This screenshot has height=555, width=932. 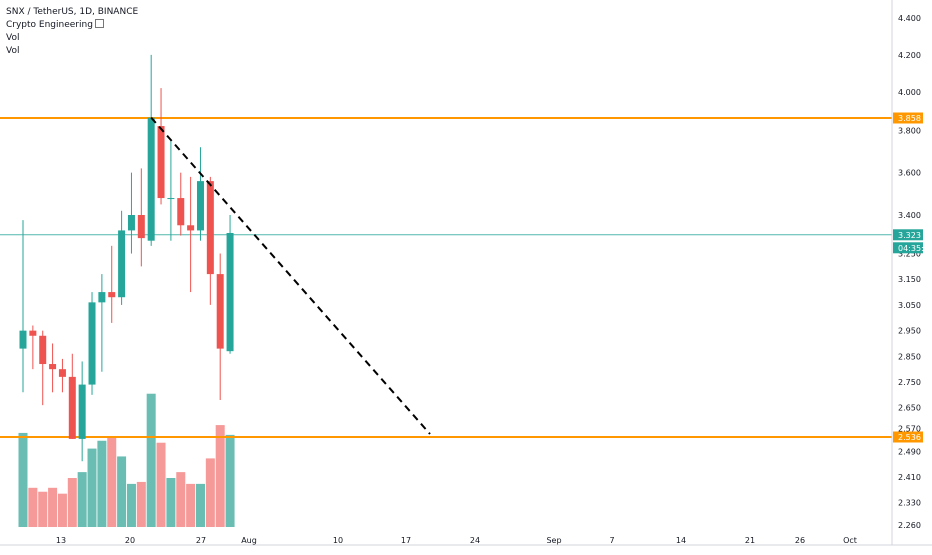 What do you see at coordinates (909, 18) in the screenshot?
I see `price-tick-label: 4.400` at bounding box center [909, 18].